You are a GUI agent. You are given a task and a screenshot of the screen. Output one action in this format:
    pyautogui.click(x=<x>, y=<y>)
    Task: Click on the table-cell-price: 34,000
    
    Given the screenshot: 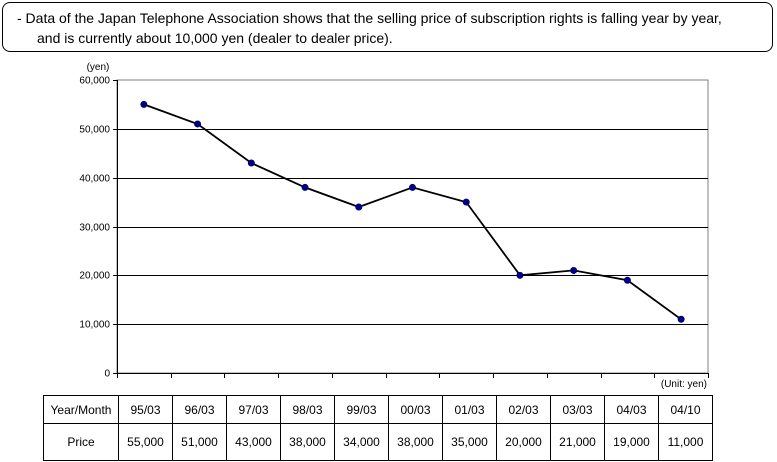 What is the action you would take?
    pyautogui.click(x=361, y=442)
    